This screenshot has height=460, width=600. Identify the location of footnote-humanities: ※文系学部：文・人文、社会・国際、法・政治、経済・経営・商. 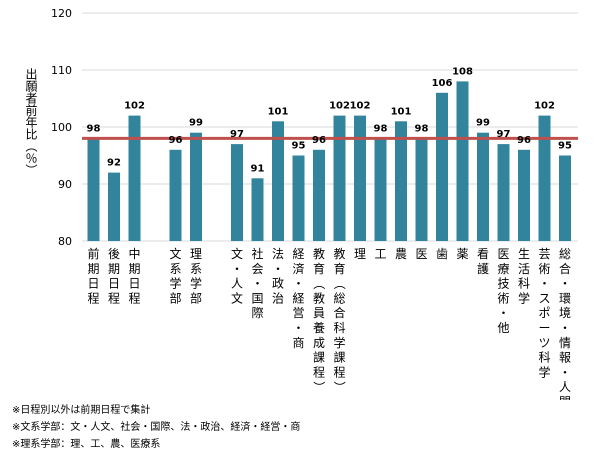
(156, 427).